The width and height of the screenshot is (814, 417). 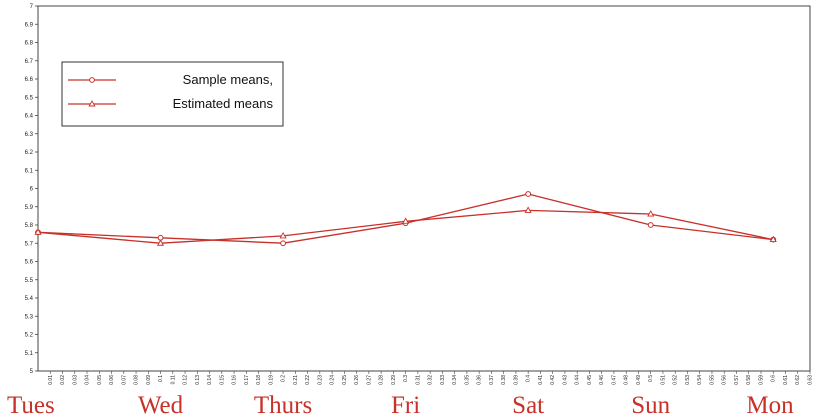 I want to click on day-label: Tues, so click(x=31, y=404).